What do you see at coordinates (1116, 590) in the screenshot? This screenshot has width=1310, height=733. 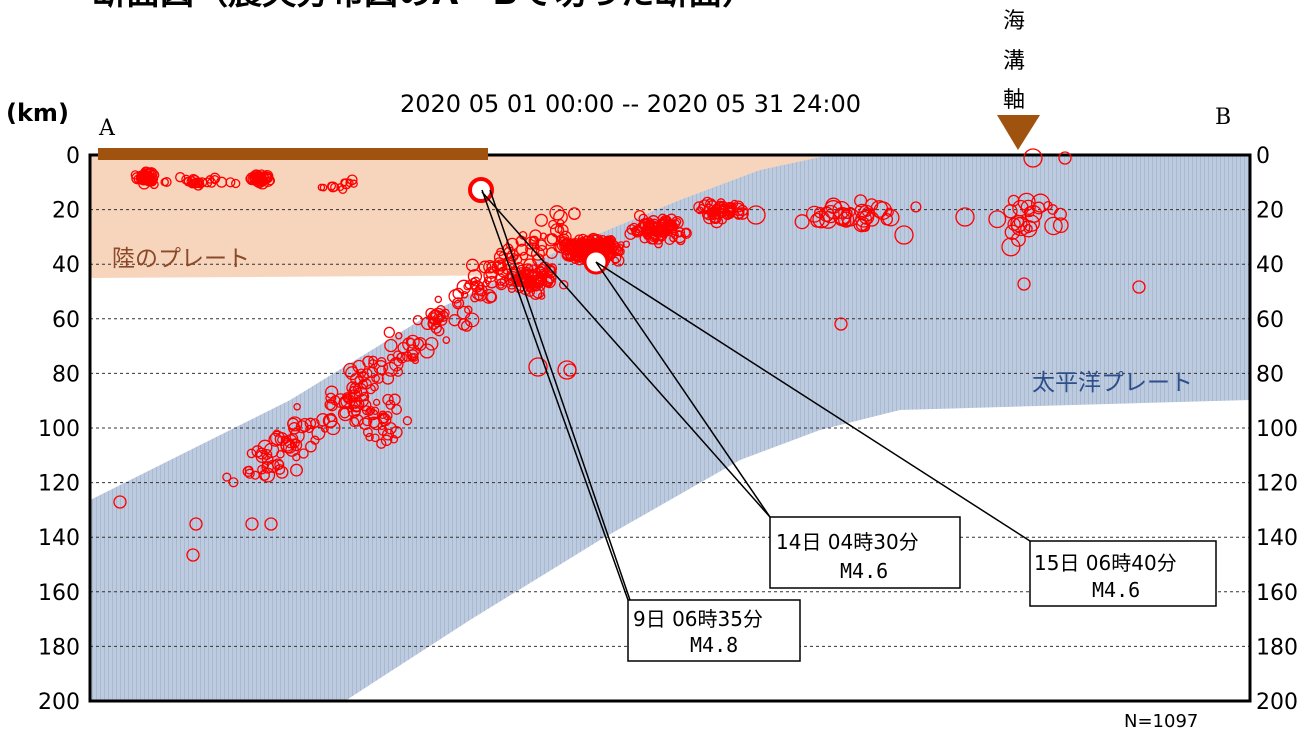 I see `callout-mag-15: M4.6` at bounding box center [1116, 590].